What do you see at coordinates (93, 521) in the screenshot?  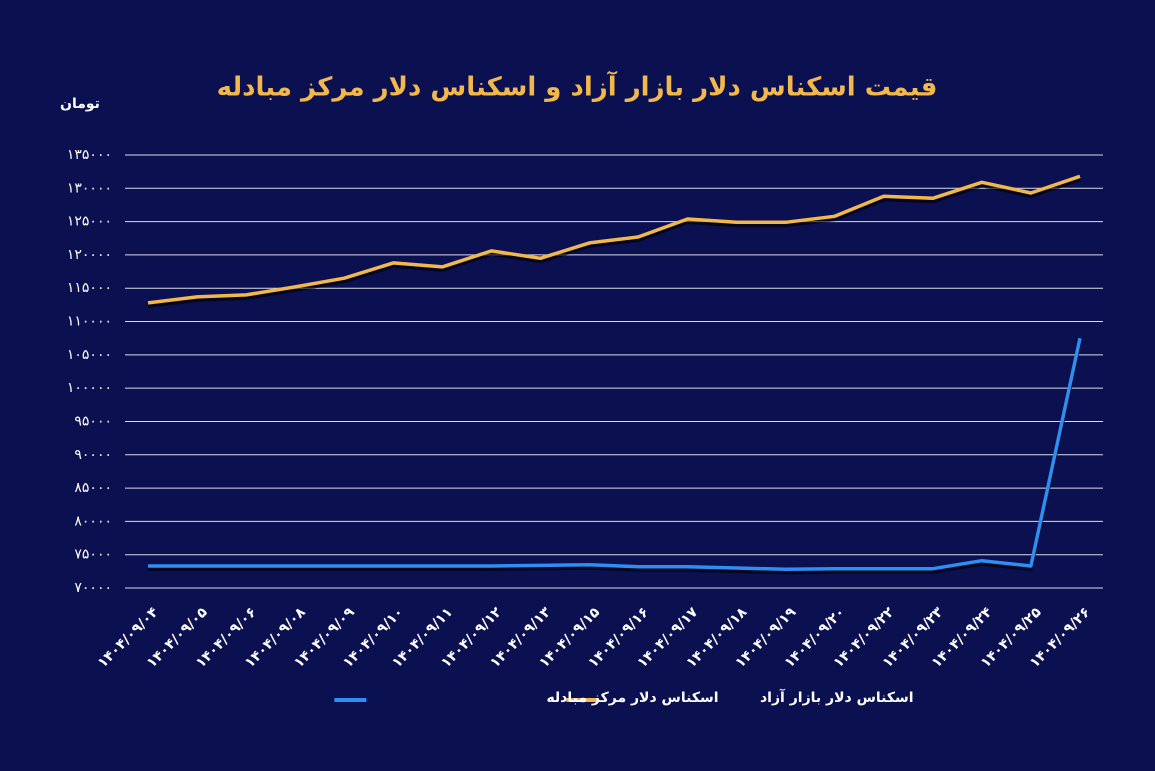 I see `y-tick-label: ۸۰۰۰۰` at bounding box center [93, 521].